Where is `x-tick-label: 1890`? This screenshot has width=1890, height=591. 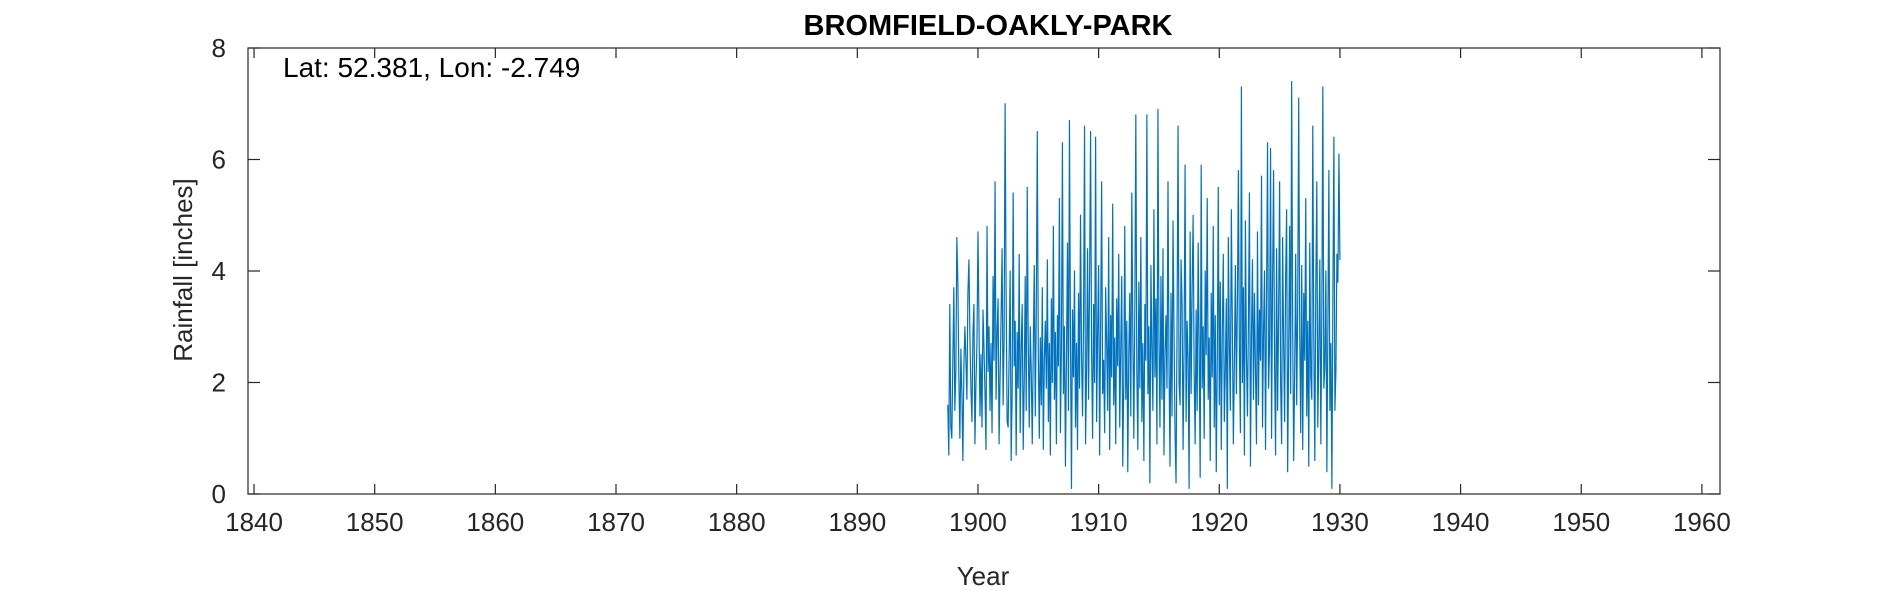 x-tick-label: 1890 is located at coordinates (857, 522).